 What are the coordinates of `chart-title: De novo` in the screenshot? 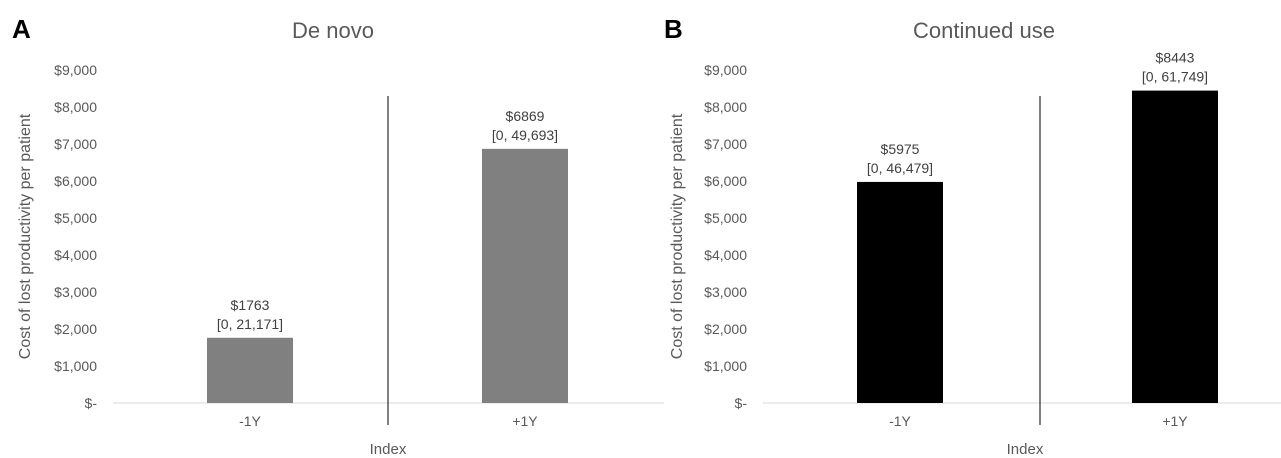 It's located at (333, 30).